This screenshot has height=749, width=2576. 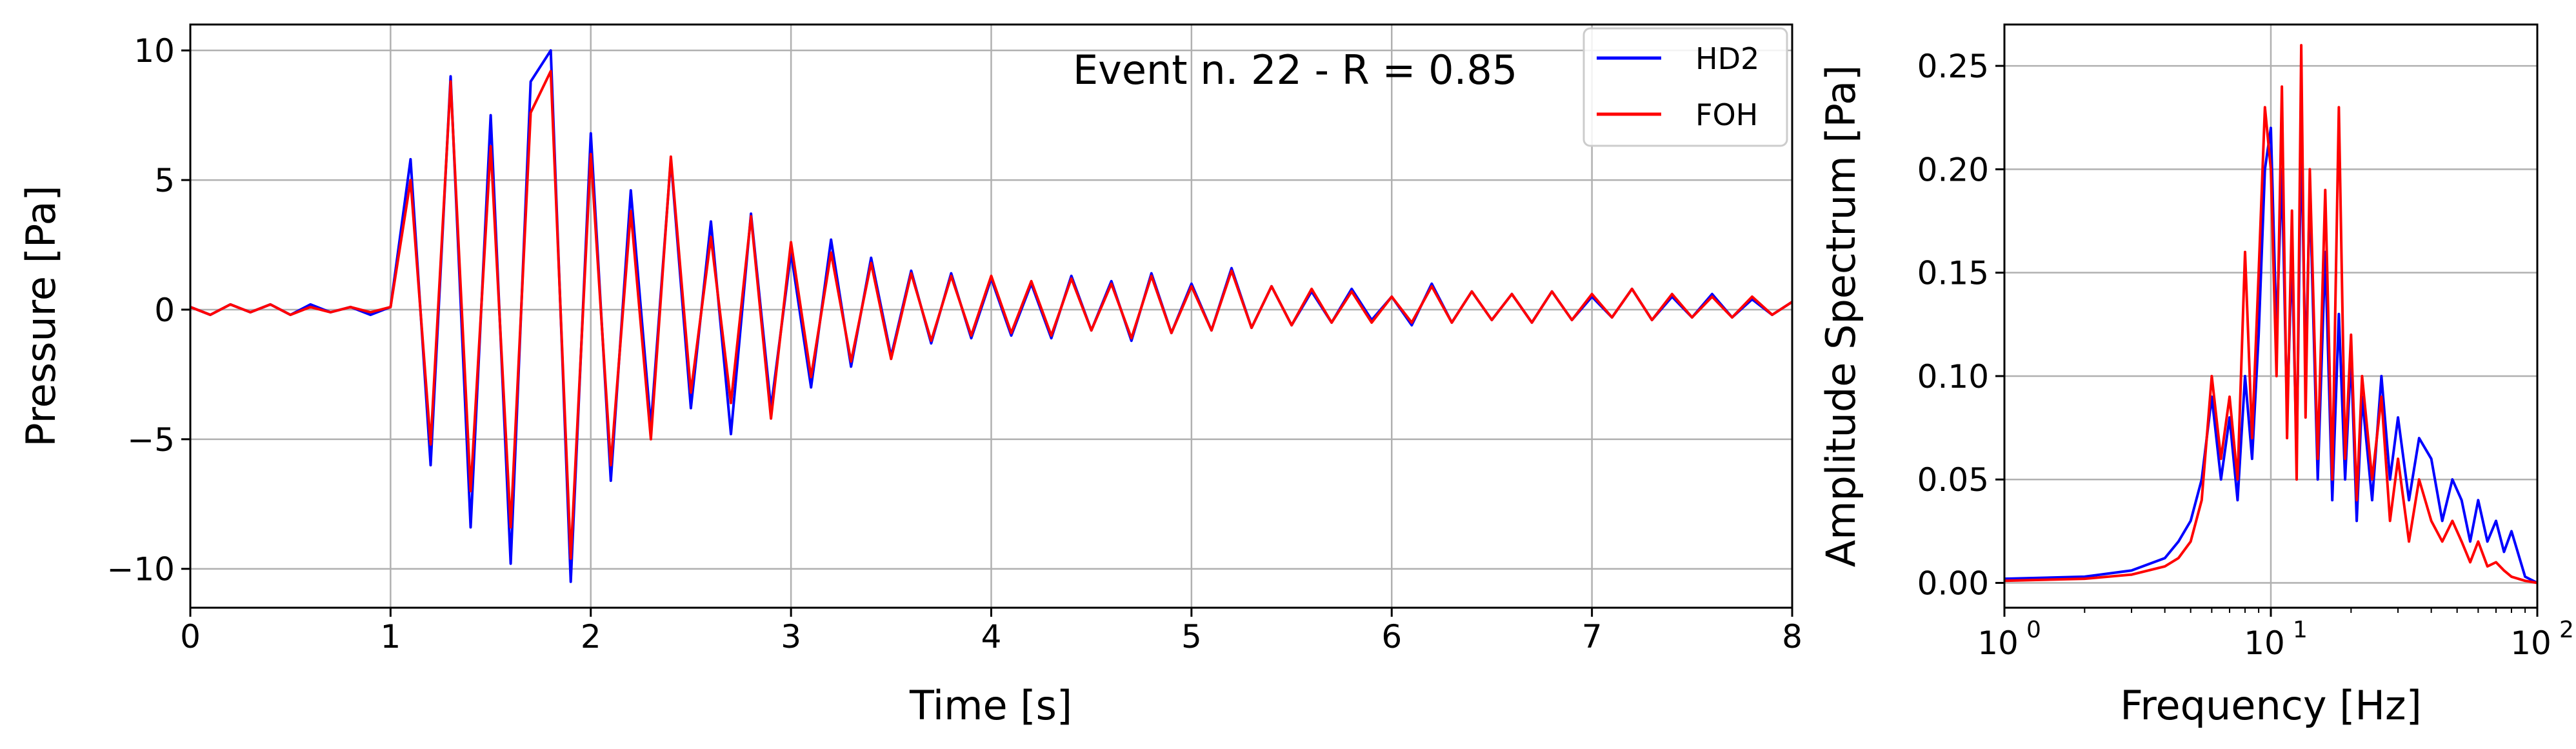 I want to click on spectrum-y-tick-label: 0.00, so click(x=1953, y=584).